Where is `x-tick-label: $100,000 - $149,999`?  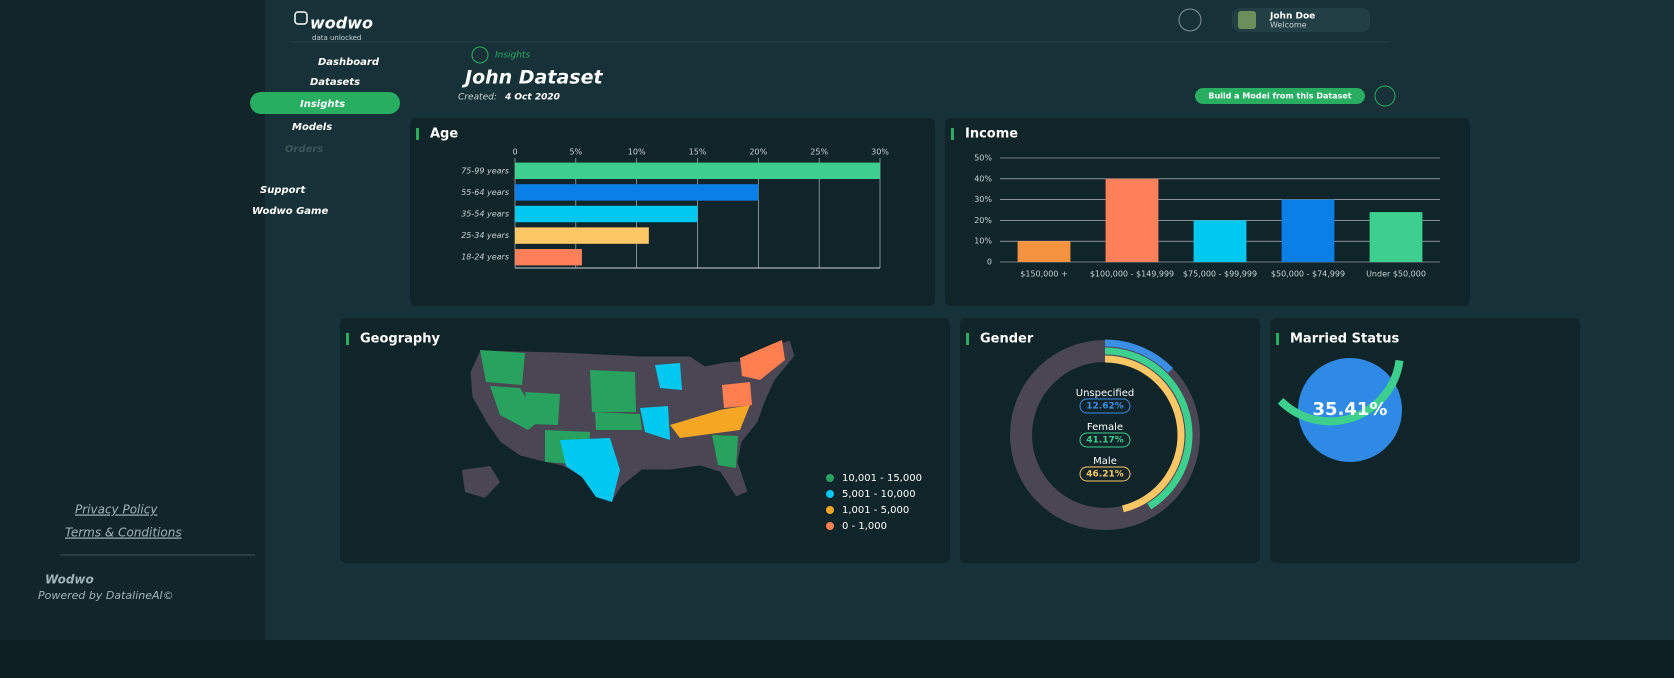 x-tick-label: $100,000 - $149,999 is located at coordinates (1132, 274).